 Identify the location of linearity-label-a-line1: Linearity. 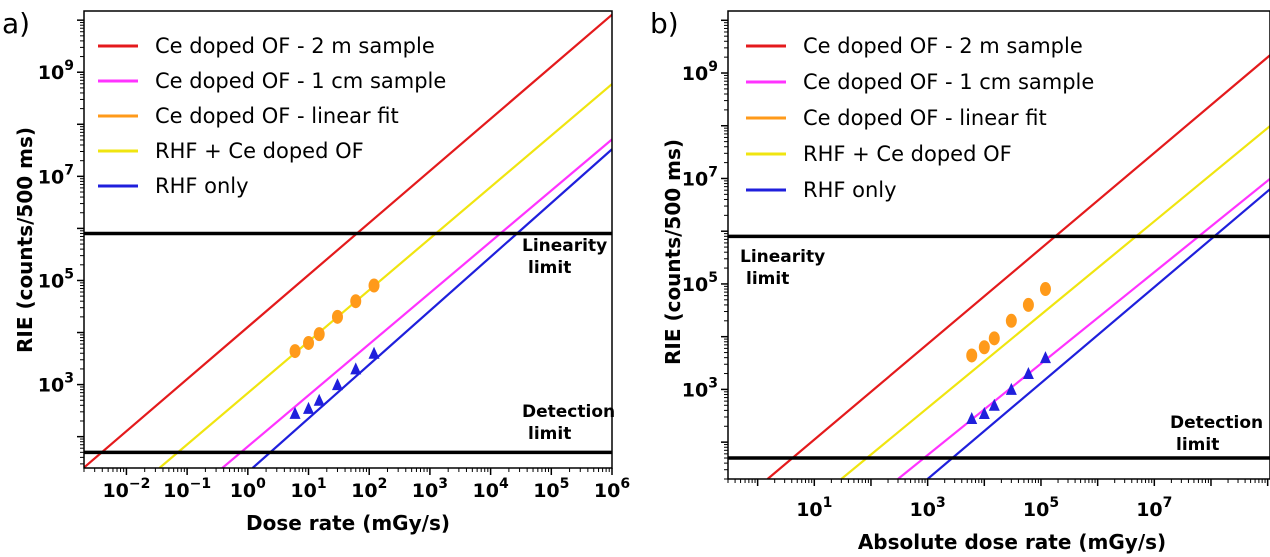
(564, 246).